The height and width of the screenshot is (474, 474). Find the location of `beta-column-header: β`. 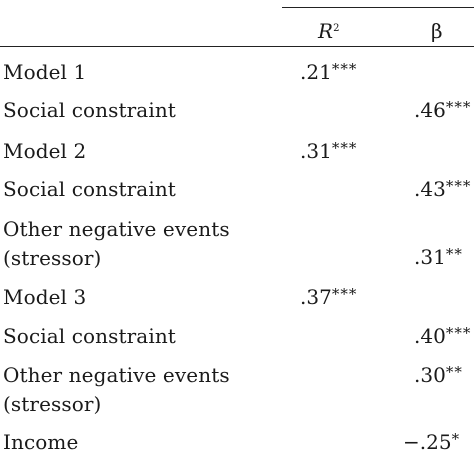

beta-column-header: β is located at coordinates (437, 31).